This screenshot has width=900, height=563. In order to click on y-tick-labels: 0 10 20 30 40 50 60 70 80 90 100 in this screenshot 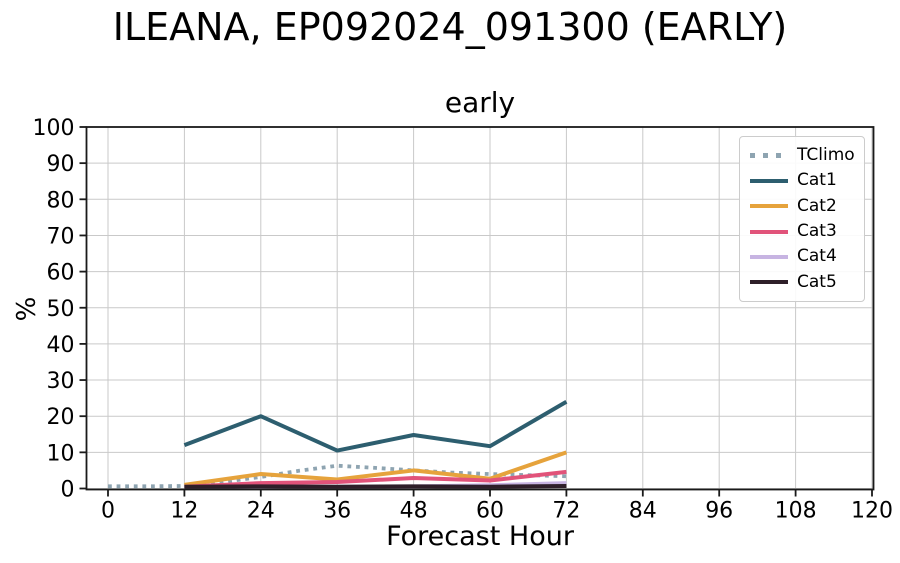, I will do `click(54, 309)`.